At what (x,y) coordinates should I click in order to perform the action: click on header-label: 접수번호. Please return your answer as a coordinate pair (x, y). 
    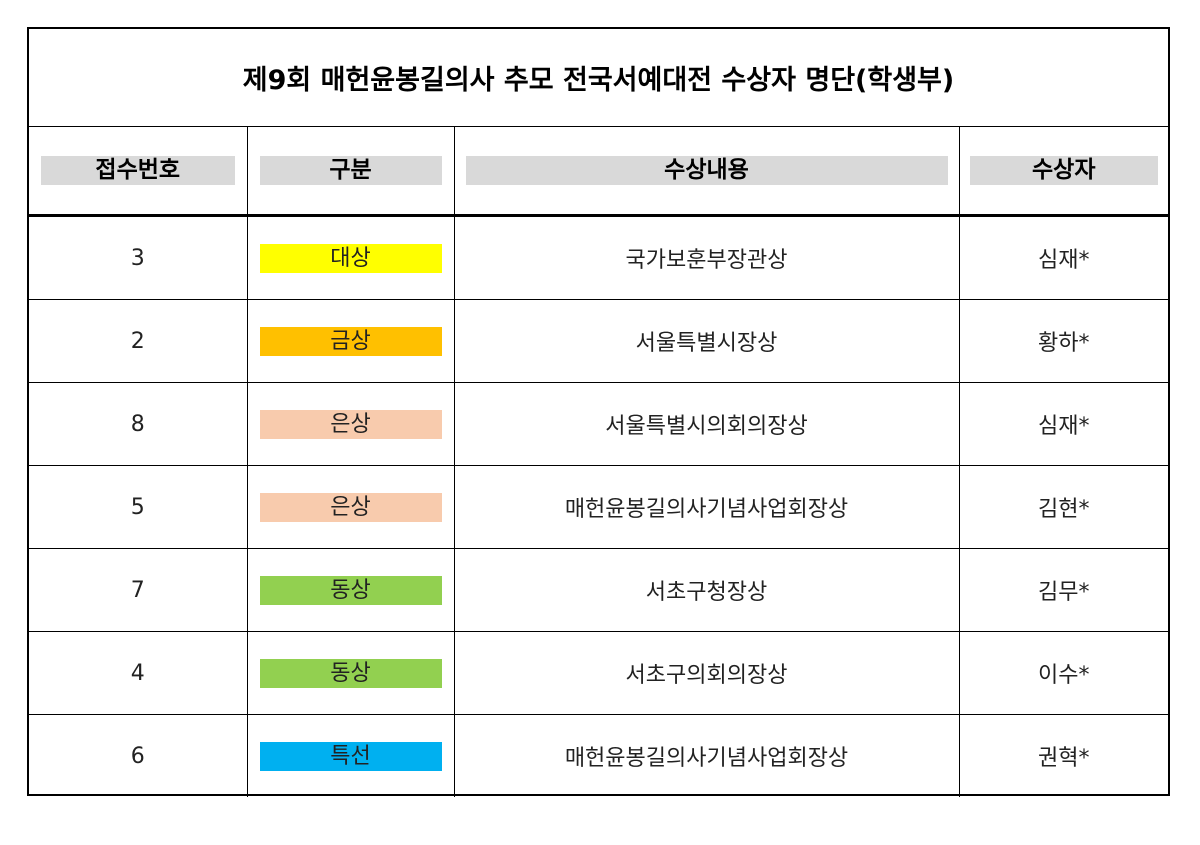
    Looking at the image, I should click on (137, 170).